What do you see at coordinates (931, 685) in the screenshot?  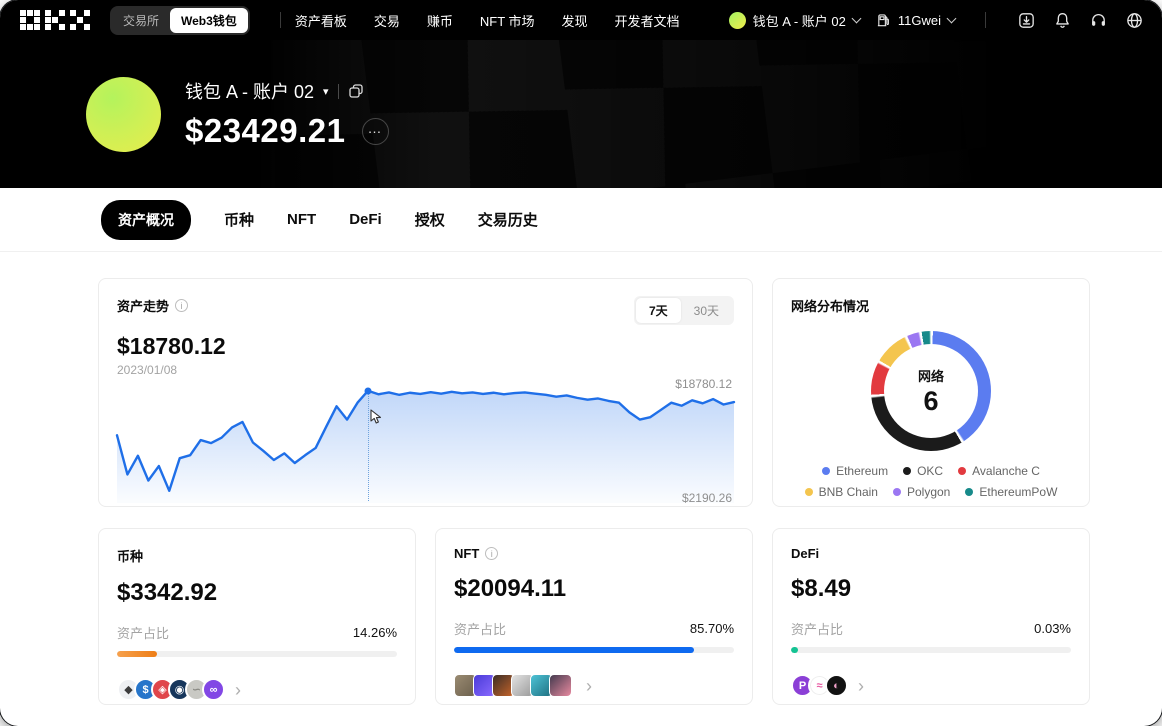 I see `defi-protocol-icons-row: P ≈ ◐ ›` at bounding box center [931, 685].